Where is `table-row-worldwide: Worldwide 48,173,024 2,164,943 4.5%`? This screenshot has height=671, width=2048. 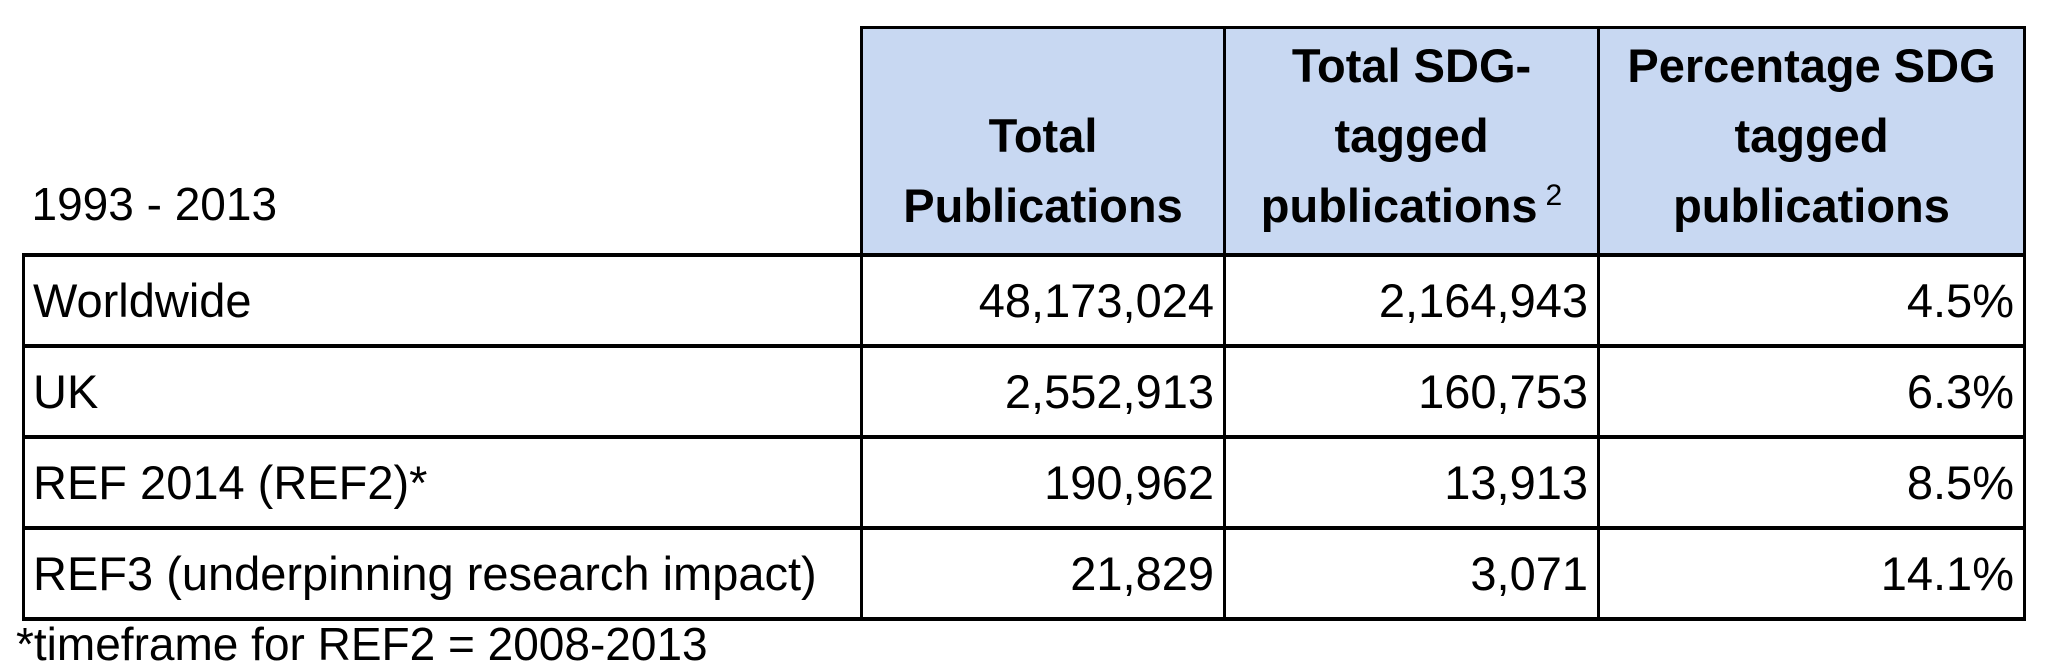
table-row-worldwide: Worldwide 48,173,024 2,164,943 4.5% is located at coordinates (1024, 299).